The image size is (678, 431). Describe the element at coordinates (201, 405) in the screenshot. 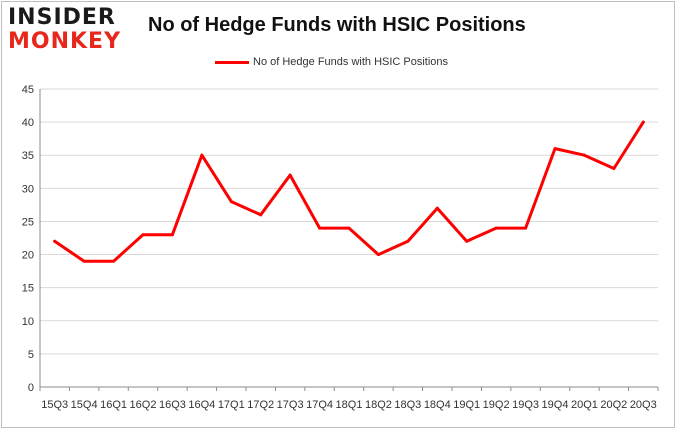

I see `x-tick-label: 16Q4` at that location.